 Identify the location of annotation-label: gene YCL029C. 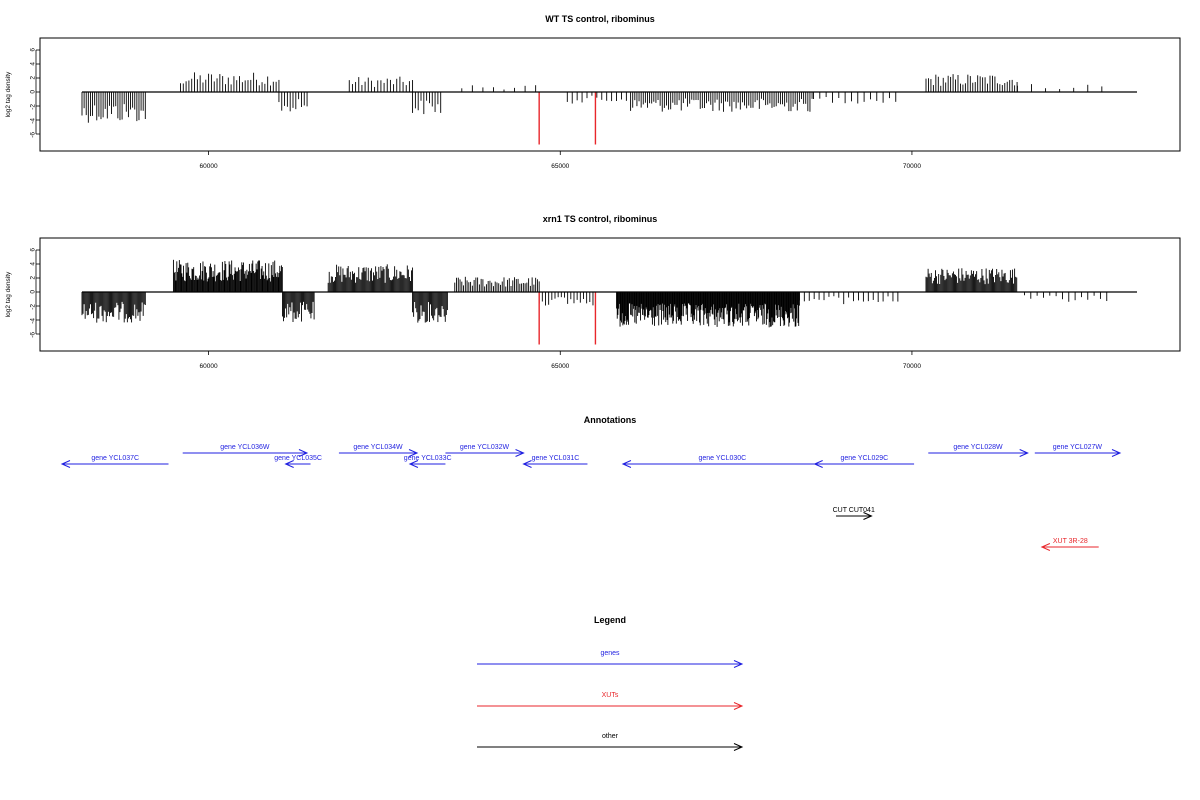
(865, 458).